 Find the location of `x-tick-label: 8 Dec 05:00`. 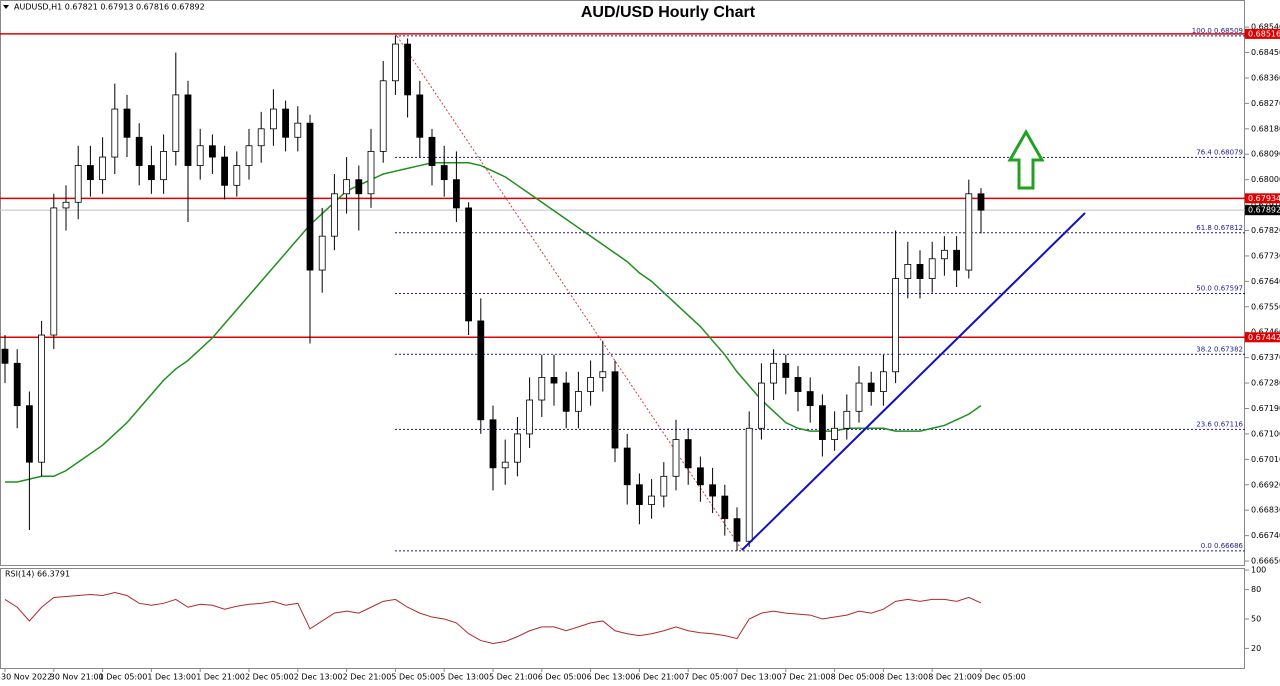

x-tick-label: 8 Dec 05:00 is located at coordinates (855, 677).